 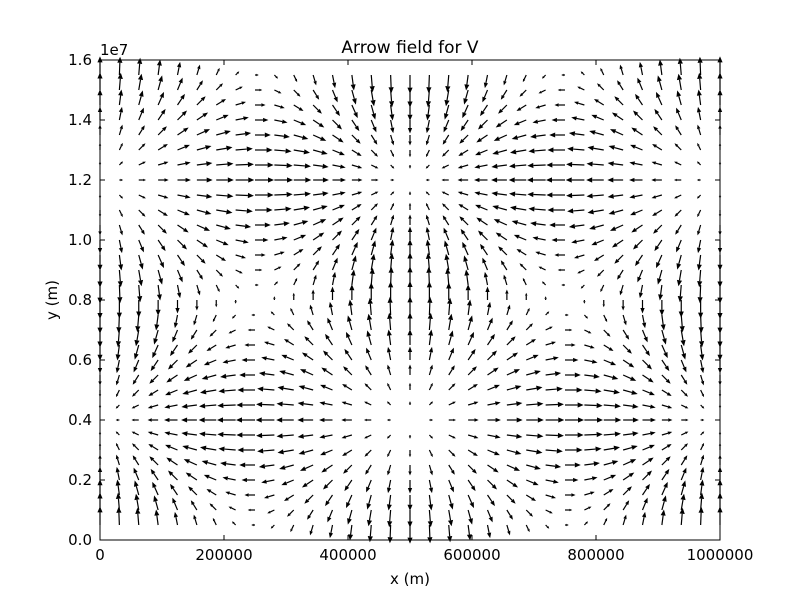 I want to click on y-tick-label: 0.6, so click(x=80, y=360).